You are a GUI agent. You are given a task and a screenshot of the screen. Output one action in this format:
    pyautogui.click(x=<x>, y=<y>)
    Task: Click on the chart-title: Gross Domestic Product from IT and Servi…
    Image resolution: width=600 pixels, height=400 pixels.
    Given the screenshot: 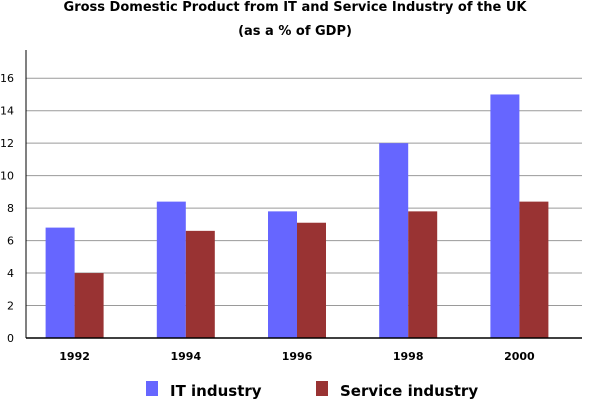 What is the action you would take?
    pyautogui.click(x=296, y=7)
    